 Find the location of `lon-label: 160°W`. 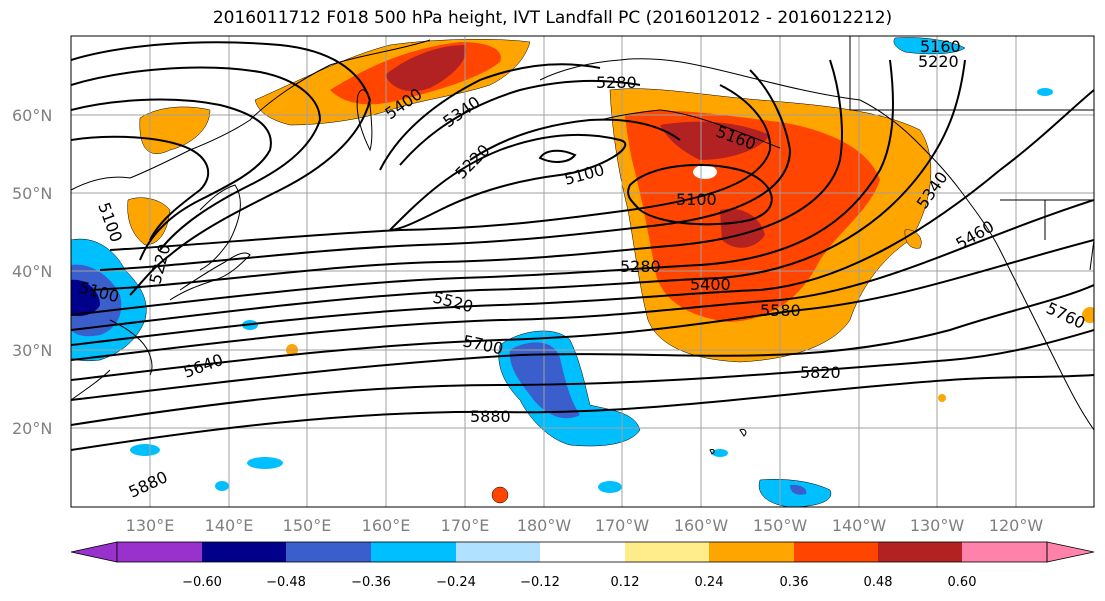

lon-label: 160°W is located at coordinates (701, 525).